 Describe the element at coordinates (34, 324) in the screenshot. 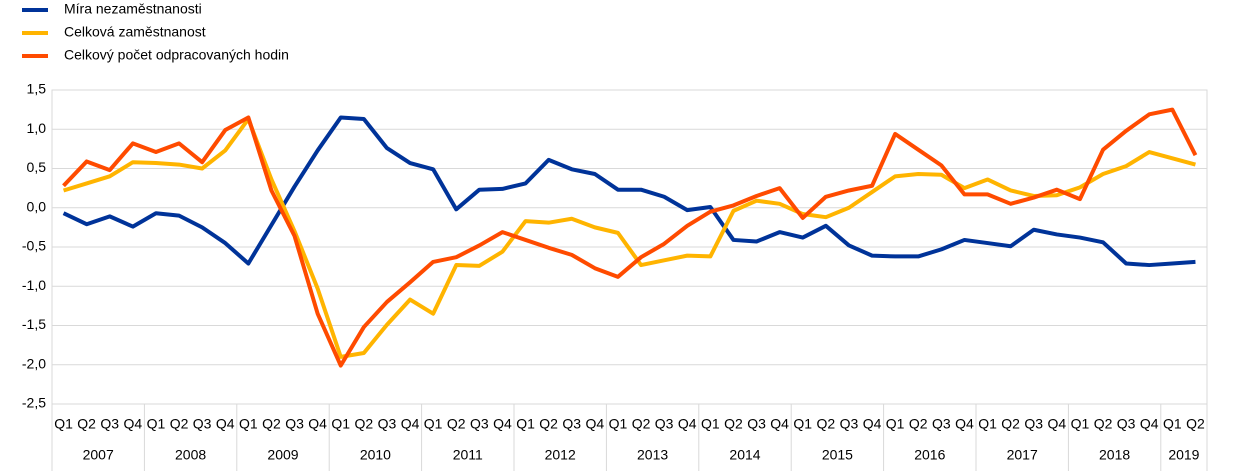

I see `y-tick-label: -1,5` at that location.